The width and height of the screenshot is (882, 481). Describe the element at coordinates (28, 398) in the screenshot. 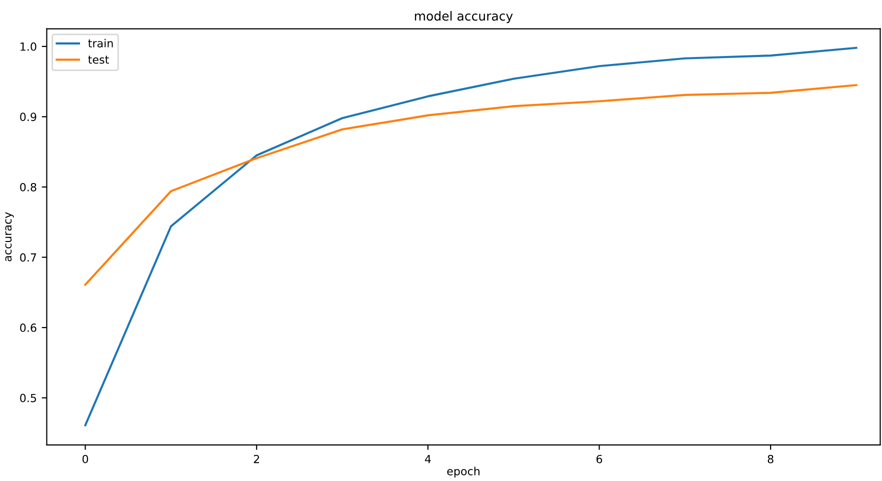

I see `y-tick-label: 0.5` at that location.